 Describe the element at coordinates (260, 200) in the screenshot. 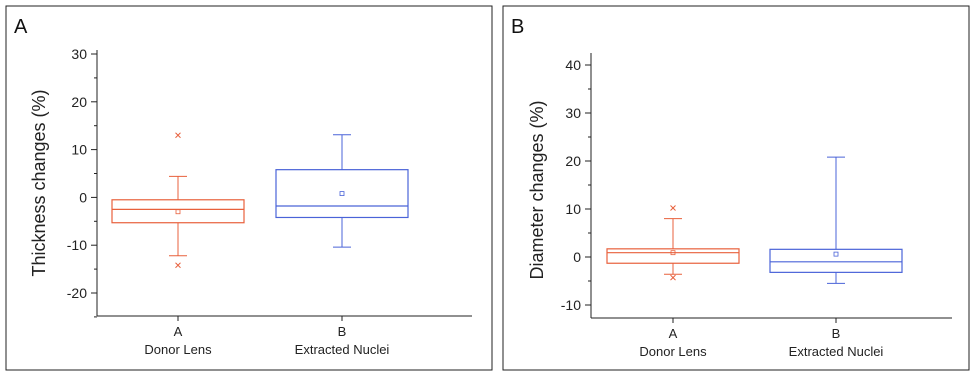

I see `panel-a-boxes` at that location.